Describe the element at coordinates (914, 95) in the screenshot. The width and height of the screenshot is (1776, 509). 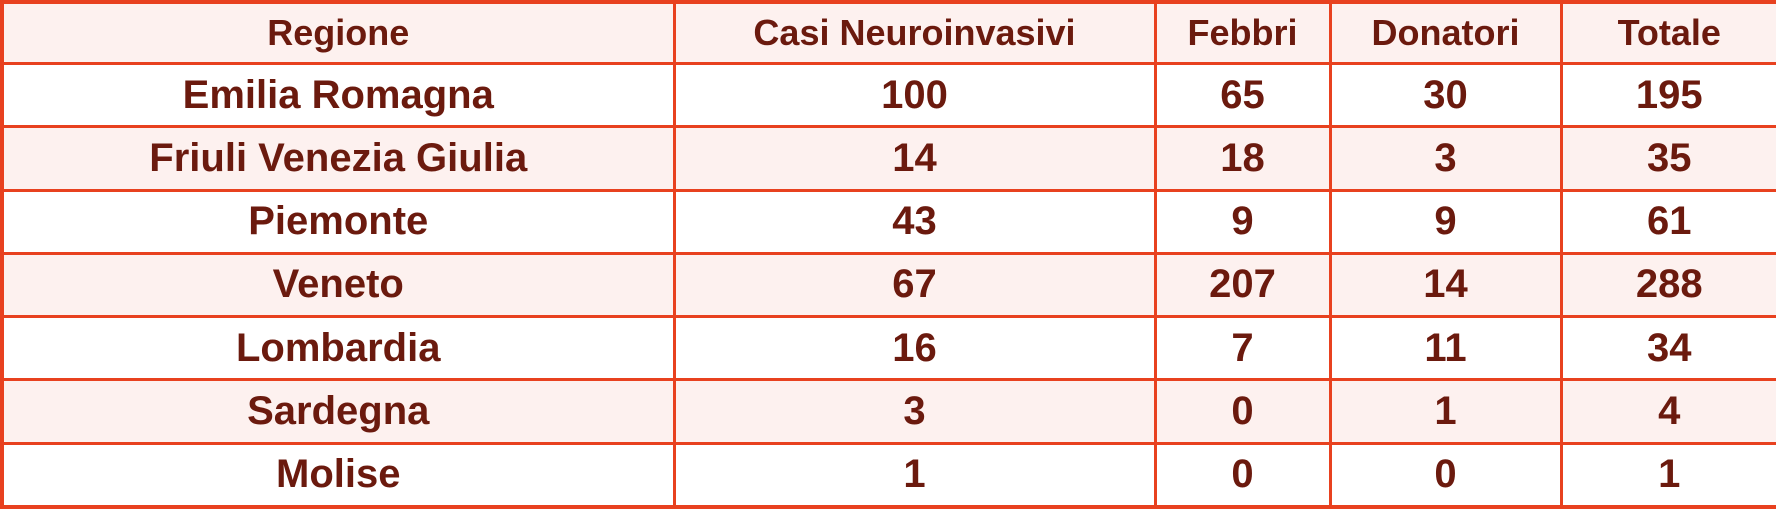
I see `cell-casi-neuroinvasivi: 100` at that location.